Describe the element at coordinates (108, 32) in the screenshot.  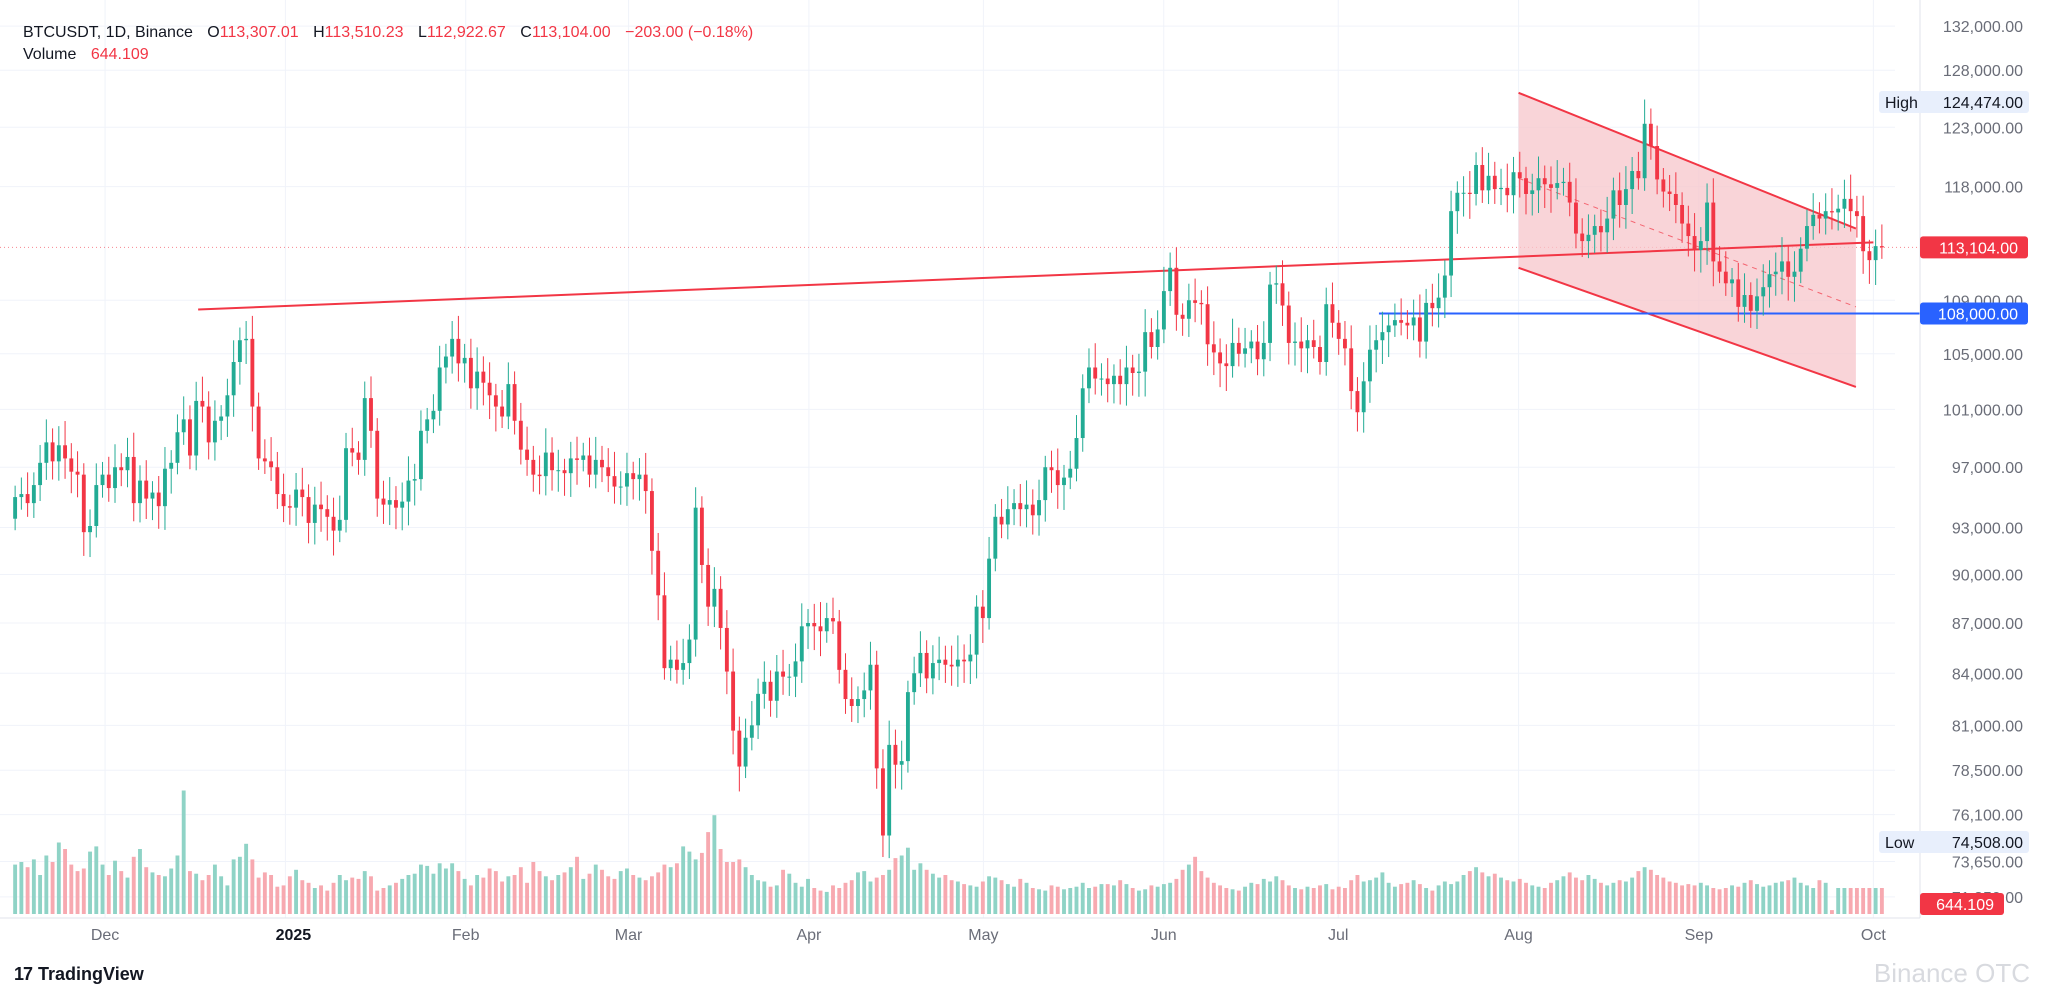
I see `symbol-label: BTCUSDT, 1D, Binance` at that location.